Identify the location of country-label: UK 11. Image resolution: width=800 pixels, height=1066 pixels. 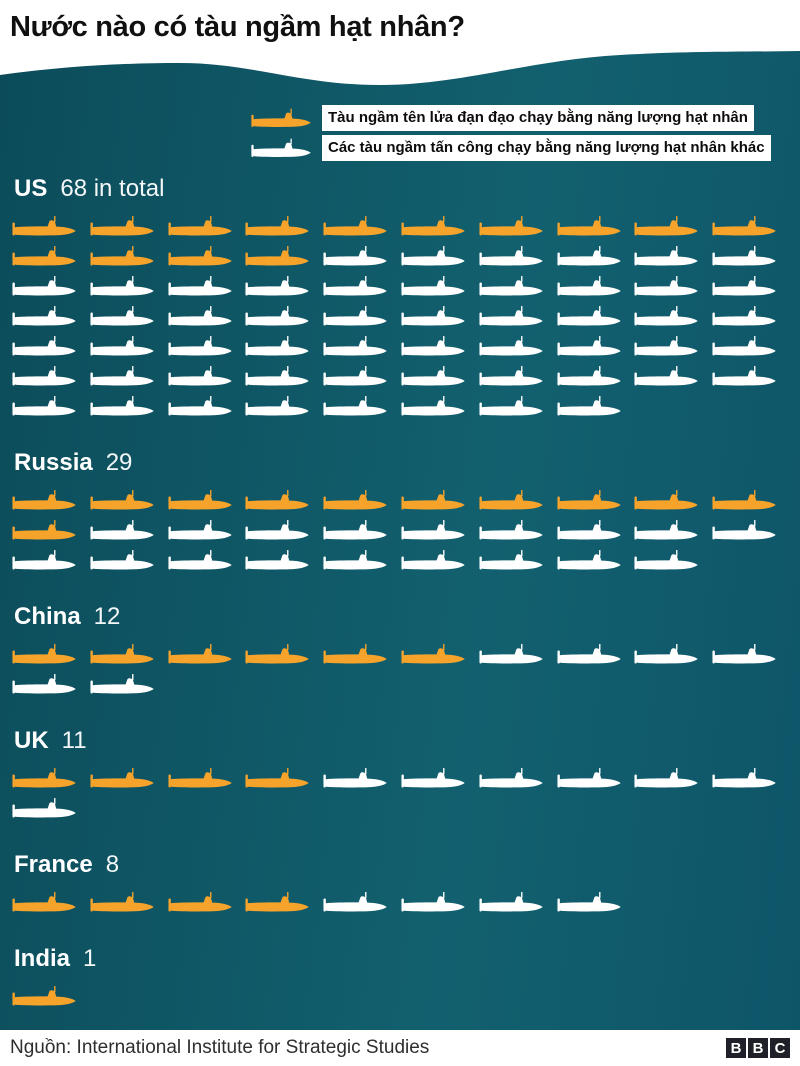
(401, 741).